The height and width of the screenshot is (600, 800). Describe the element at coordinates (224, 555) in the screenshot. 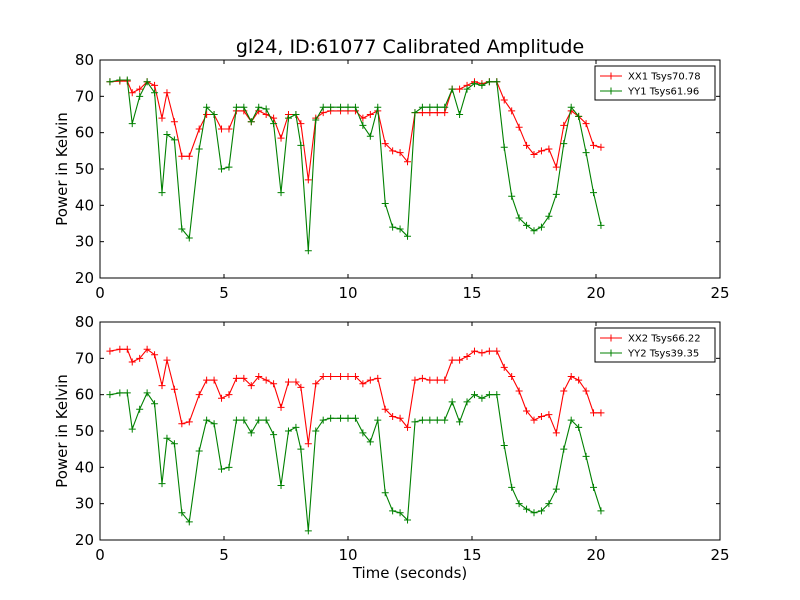

I see `x-tick-label: 5` at that location.